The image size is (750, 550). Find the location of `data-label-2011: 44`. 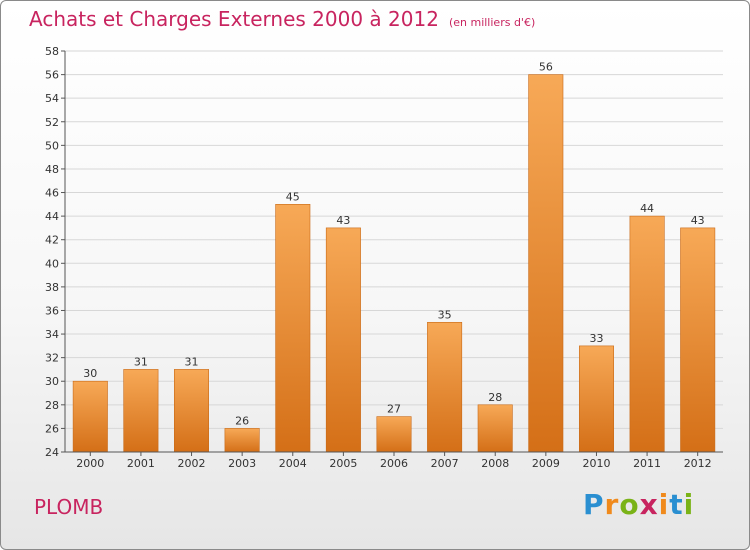

data-label-2011: 44 is located at coordinates (647, 208).